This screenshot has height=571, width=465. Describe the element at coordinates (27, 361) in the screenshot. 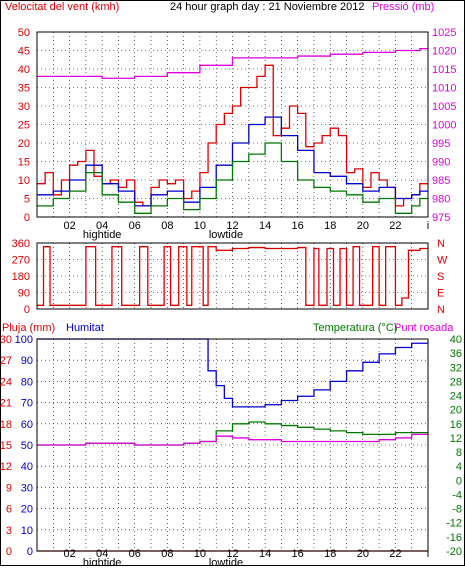

I see `humidity-y-tick-label: 90` at that location.